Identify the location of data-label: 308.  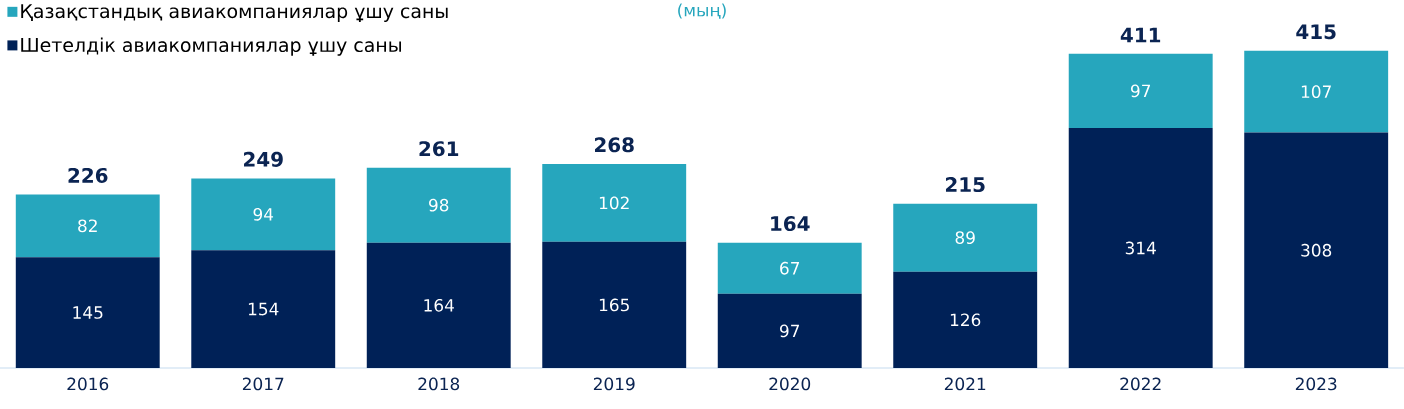
(1316, 250).